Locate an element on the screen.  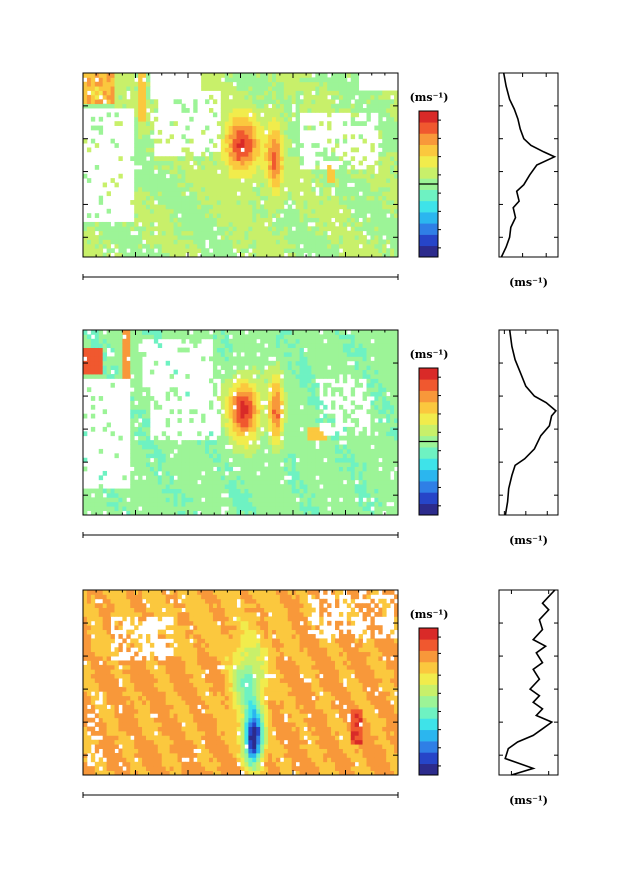
colorbar-frame is located at coordinates (428, 701).